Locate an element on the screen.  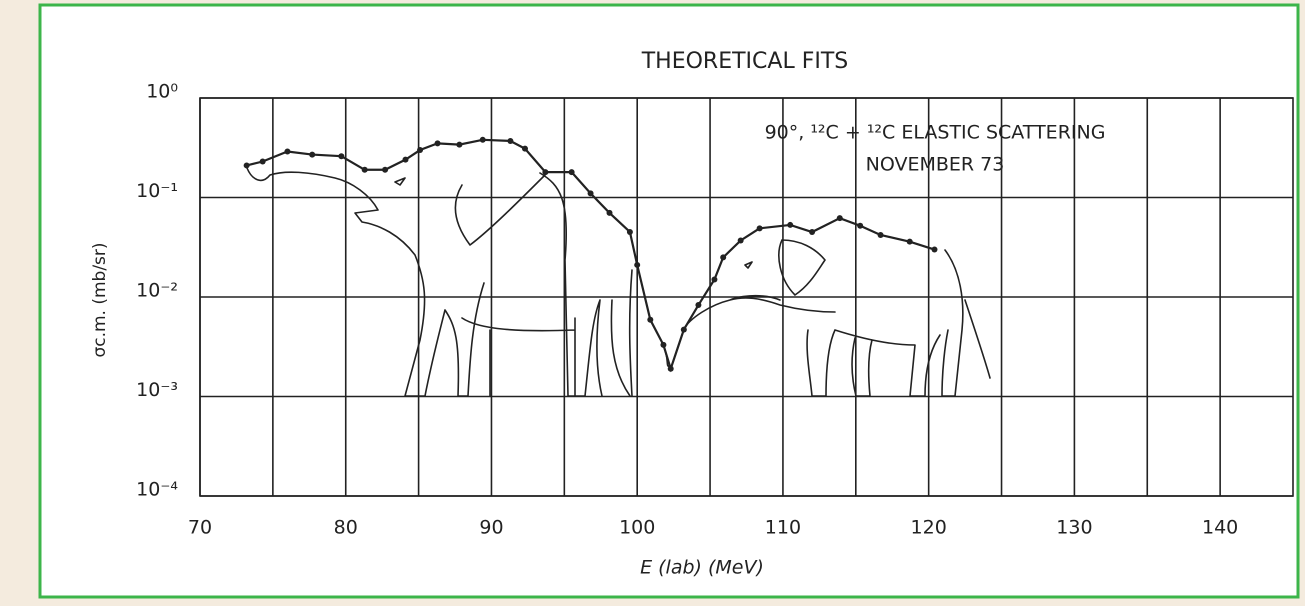
y-tick-label: 10⁻⁴ is located at coordinates (157, 490).